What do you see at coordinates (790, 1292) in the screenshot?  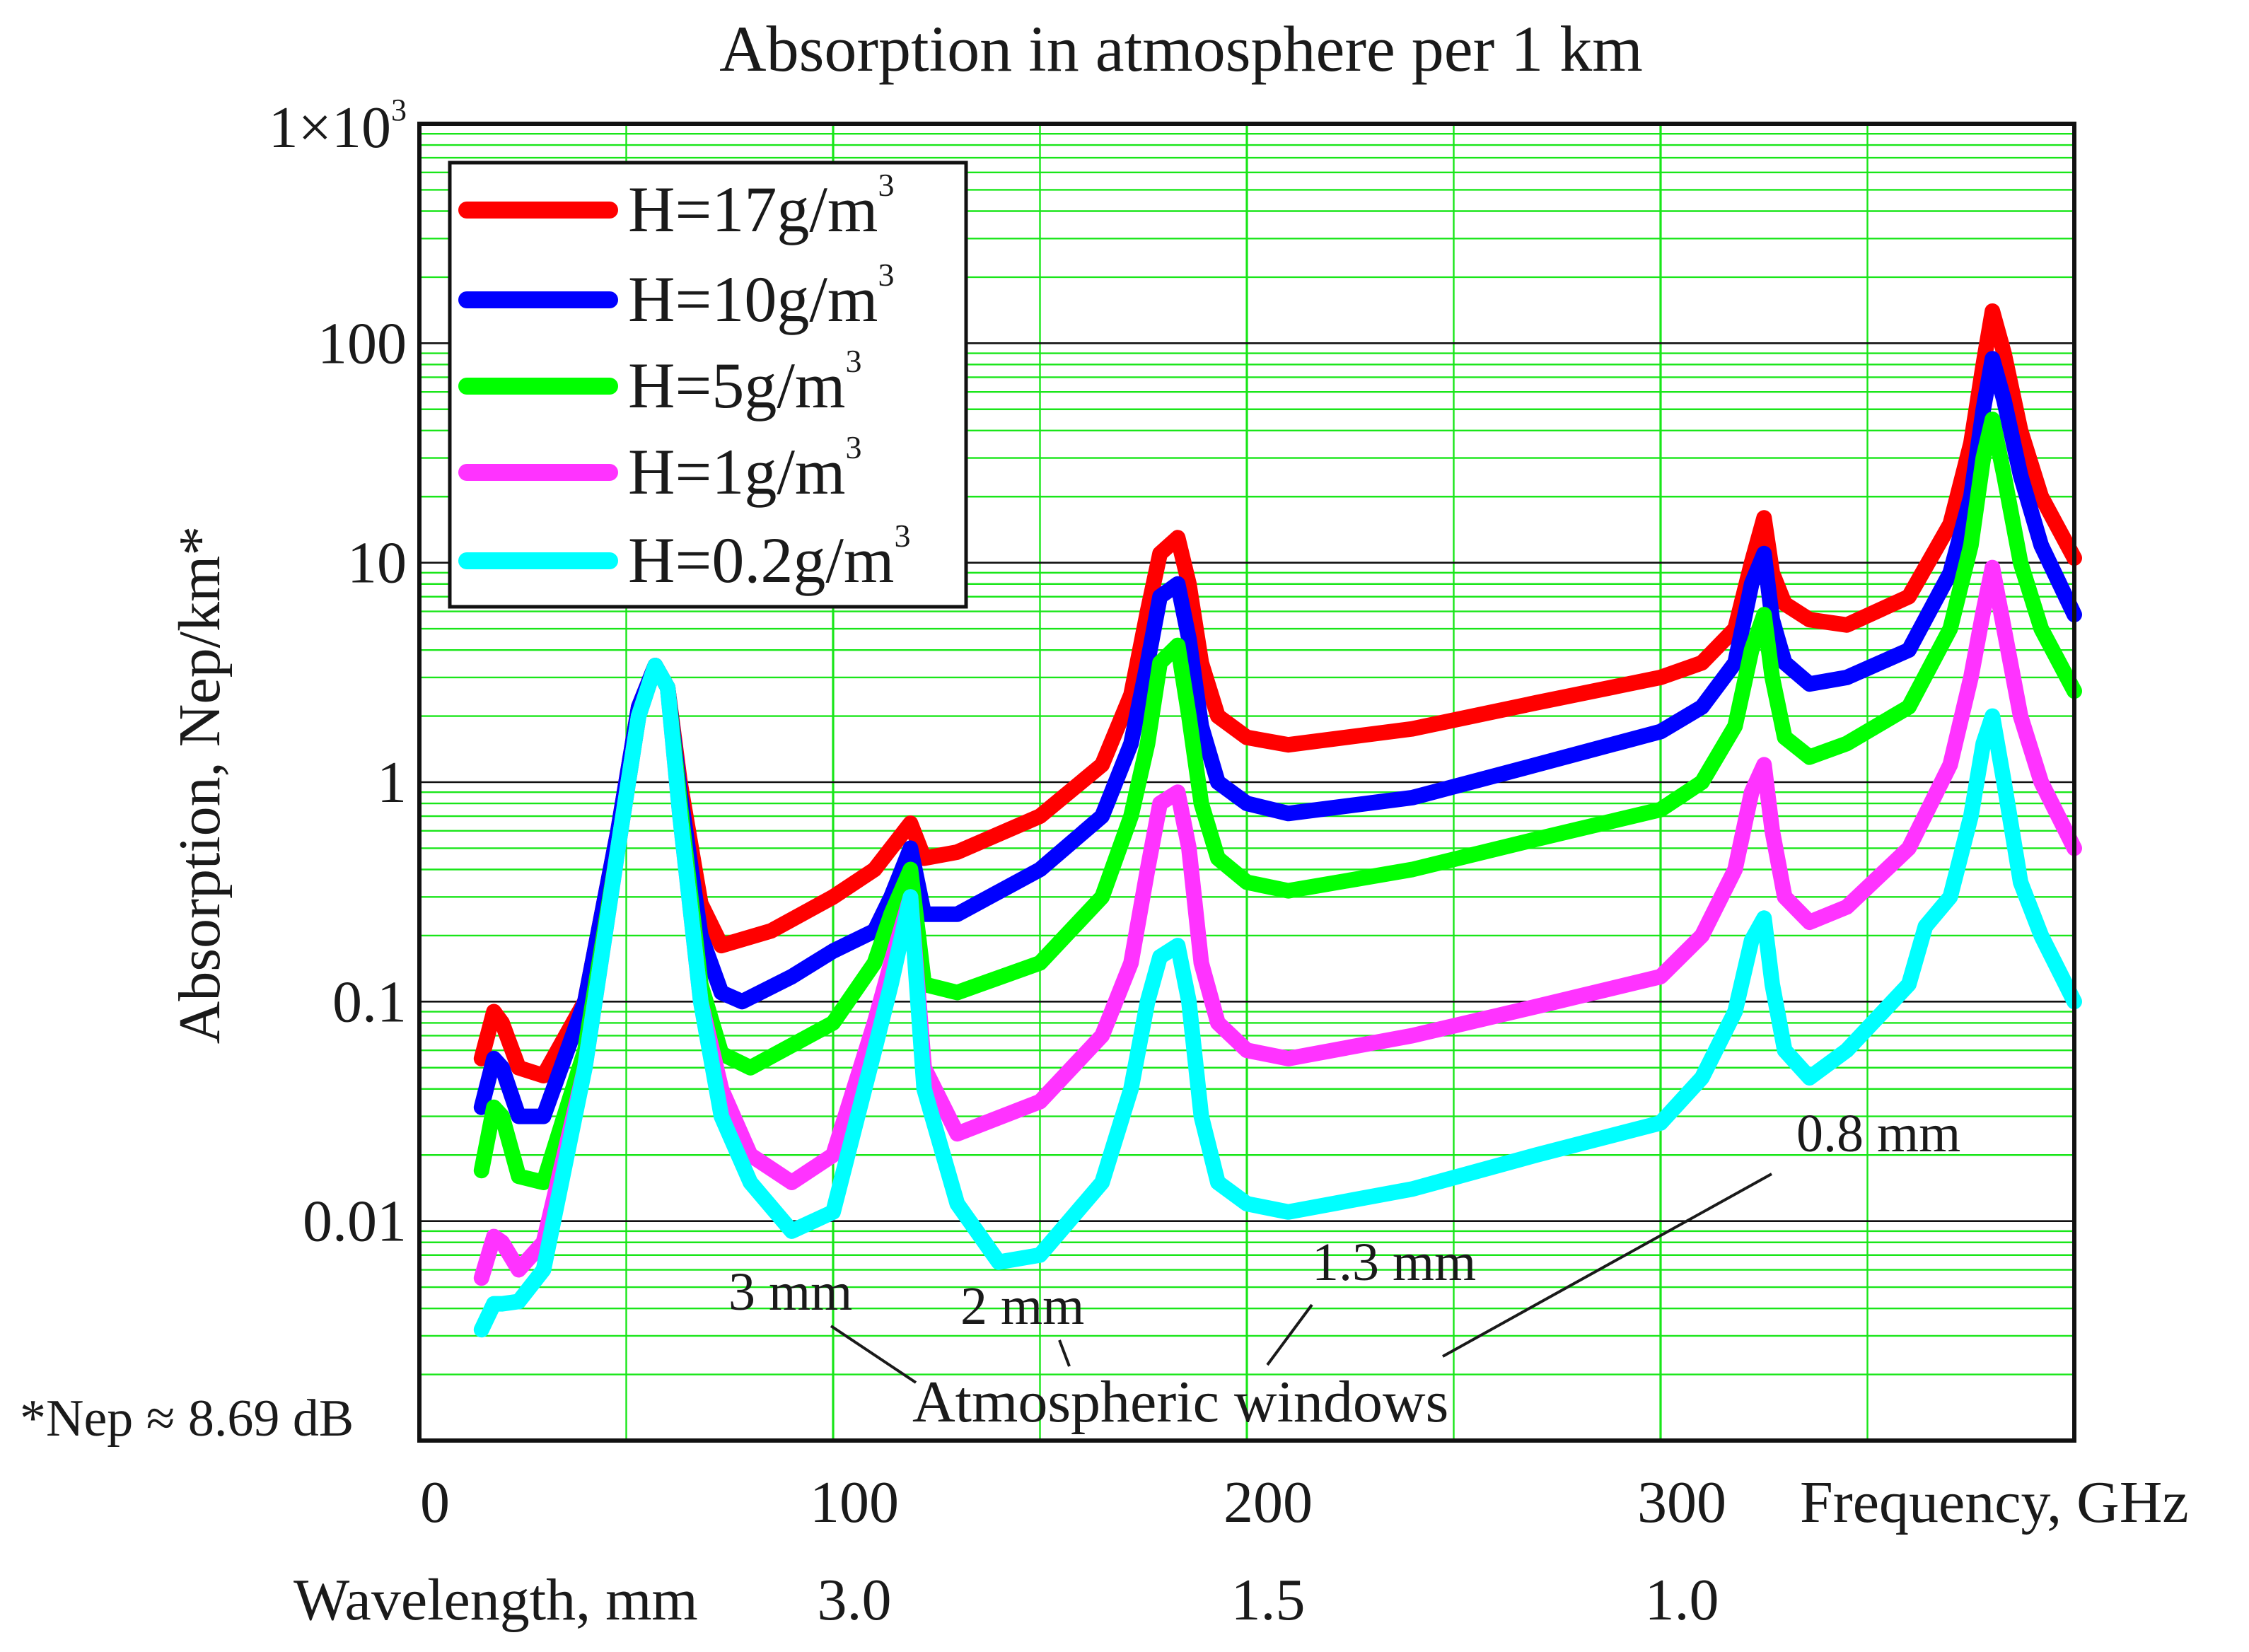 I see `window-label-3mm: 3 mm` at bounding box center [790, 1292].